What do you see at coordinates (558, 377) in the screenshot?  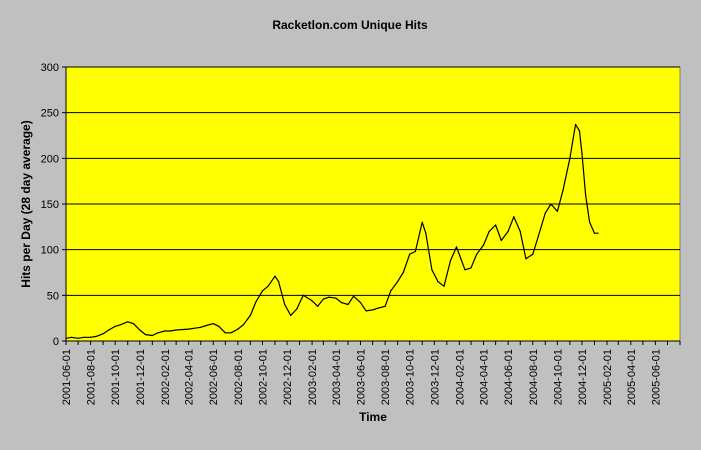 I see `x-tick-label: 2004-10-01` at bounding box center [558, 377].